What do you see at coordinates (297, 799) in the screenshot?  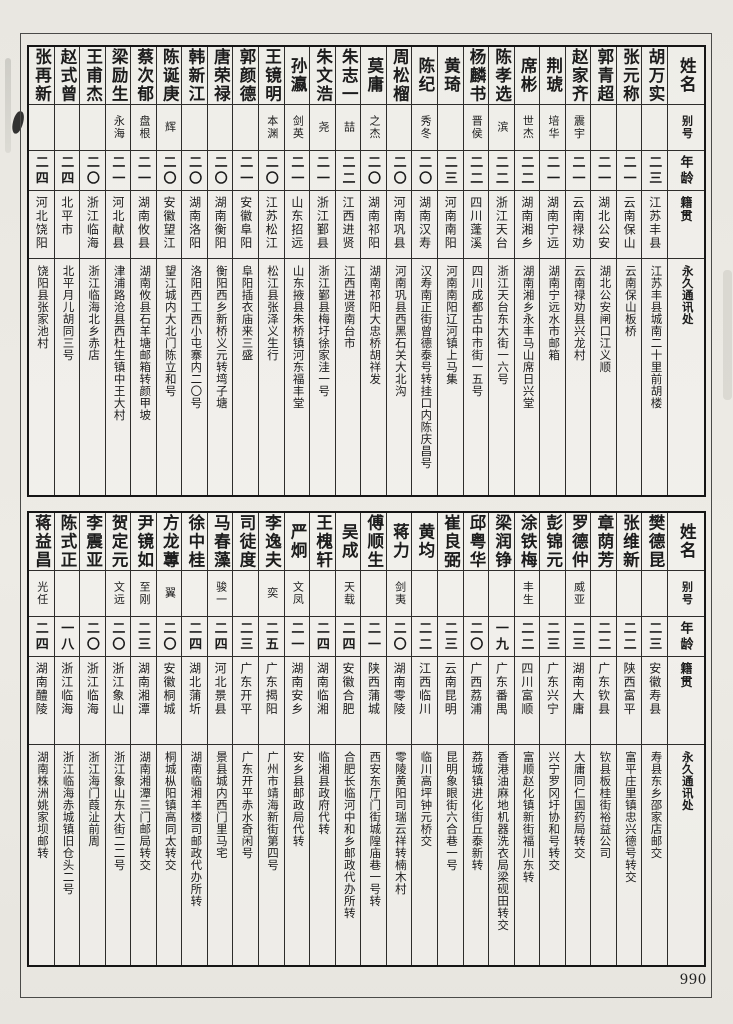 I see `entry-address-text: 安乡县邮政局代转` at bounding box center [297, 799].